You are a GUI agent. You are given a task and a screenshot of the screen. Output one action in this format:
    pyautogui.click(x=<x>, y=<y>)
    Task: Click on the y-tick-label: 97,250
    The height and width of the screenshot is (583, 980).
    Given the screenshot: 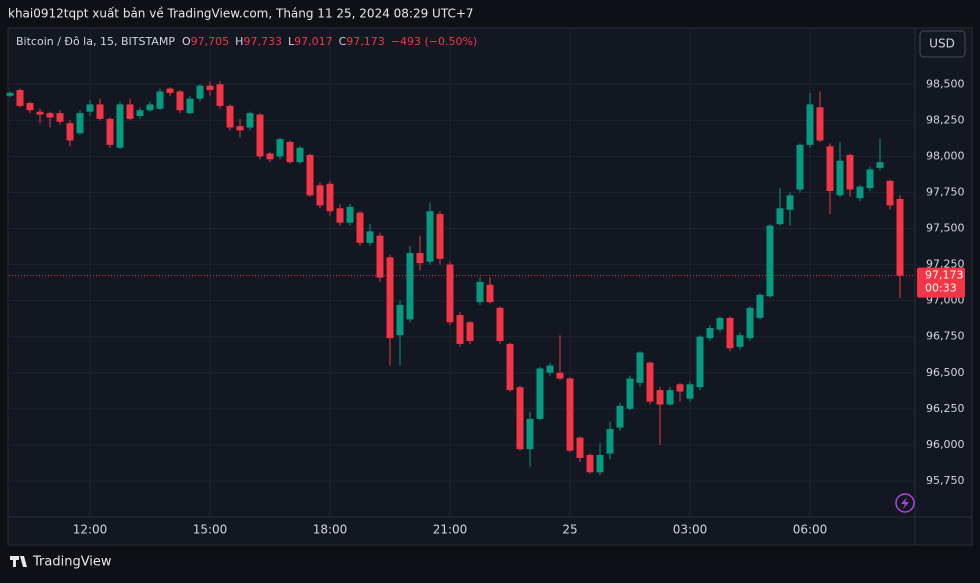 What is the action you would take?
    pyautogui.click(x=945, y=264)
    